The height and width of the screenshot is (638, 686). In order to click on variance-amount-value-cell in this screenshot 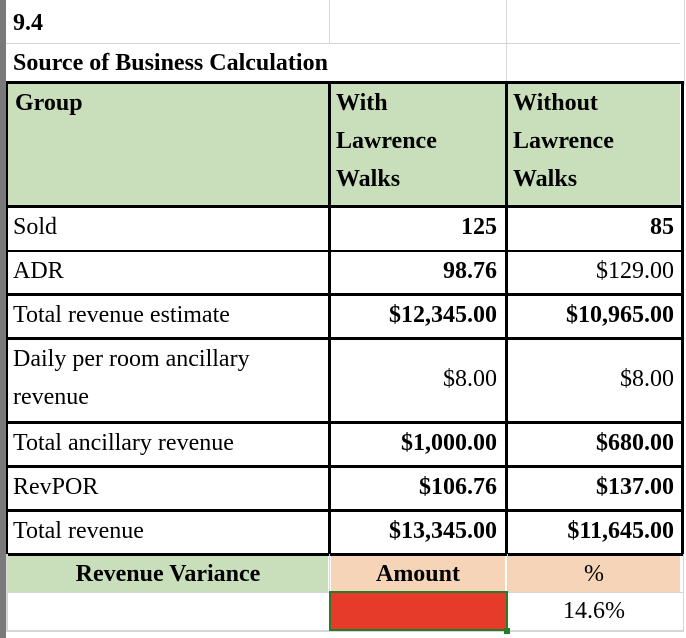, I will do `click(418, 611)`.